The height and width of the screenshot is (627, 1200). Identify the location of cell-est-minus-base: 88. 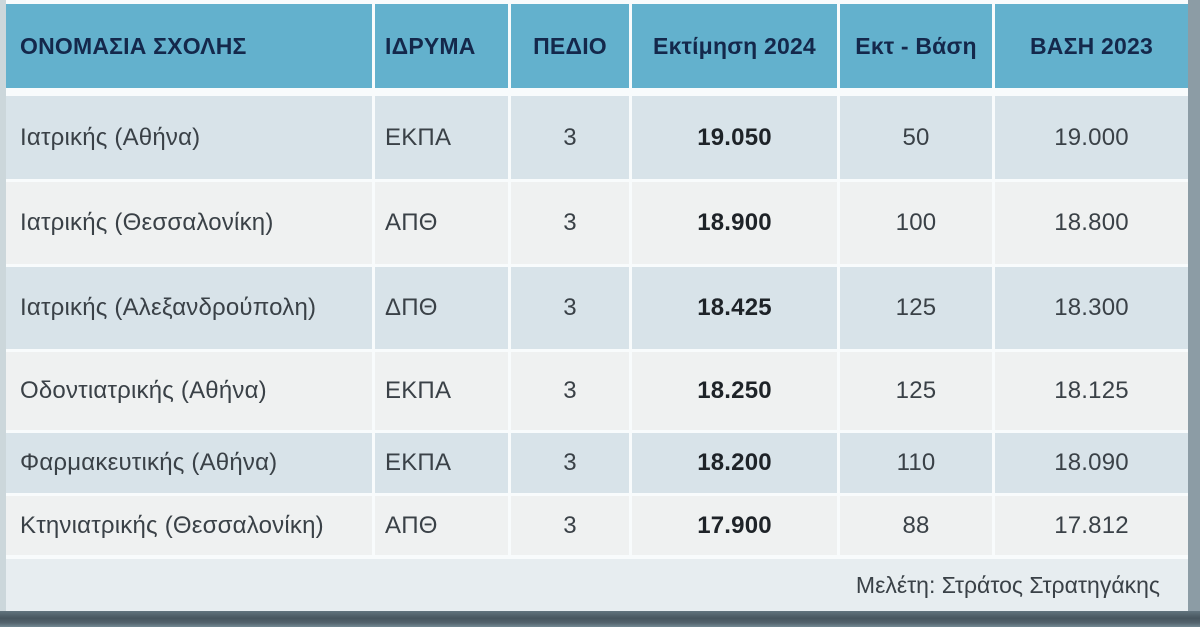
(916, 525).